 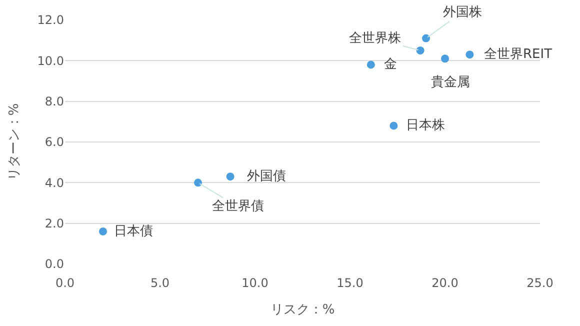 What do you see at coordinates (540, 283) in the screenshot?
I see `x-tick-label: 25.0` at bounding box center [540, 283].